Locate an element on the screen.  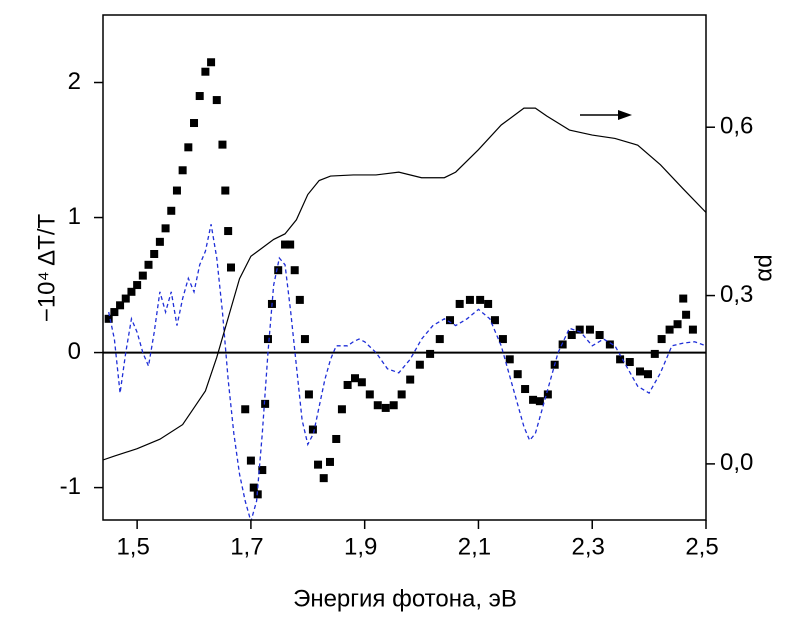
x-tick-label: 1,7 is located at coordinates (246, 546).